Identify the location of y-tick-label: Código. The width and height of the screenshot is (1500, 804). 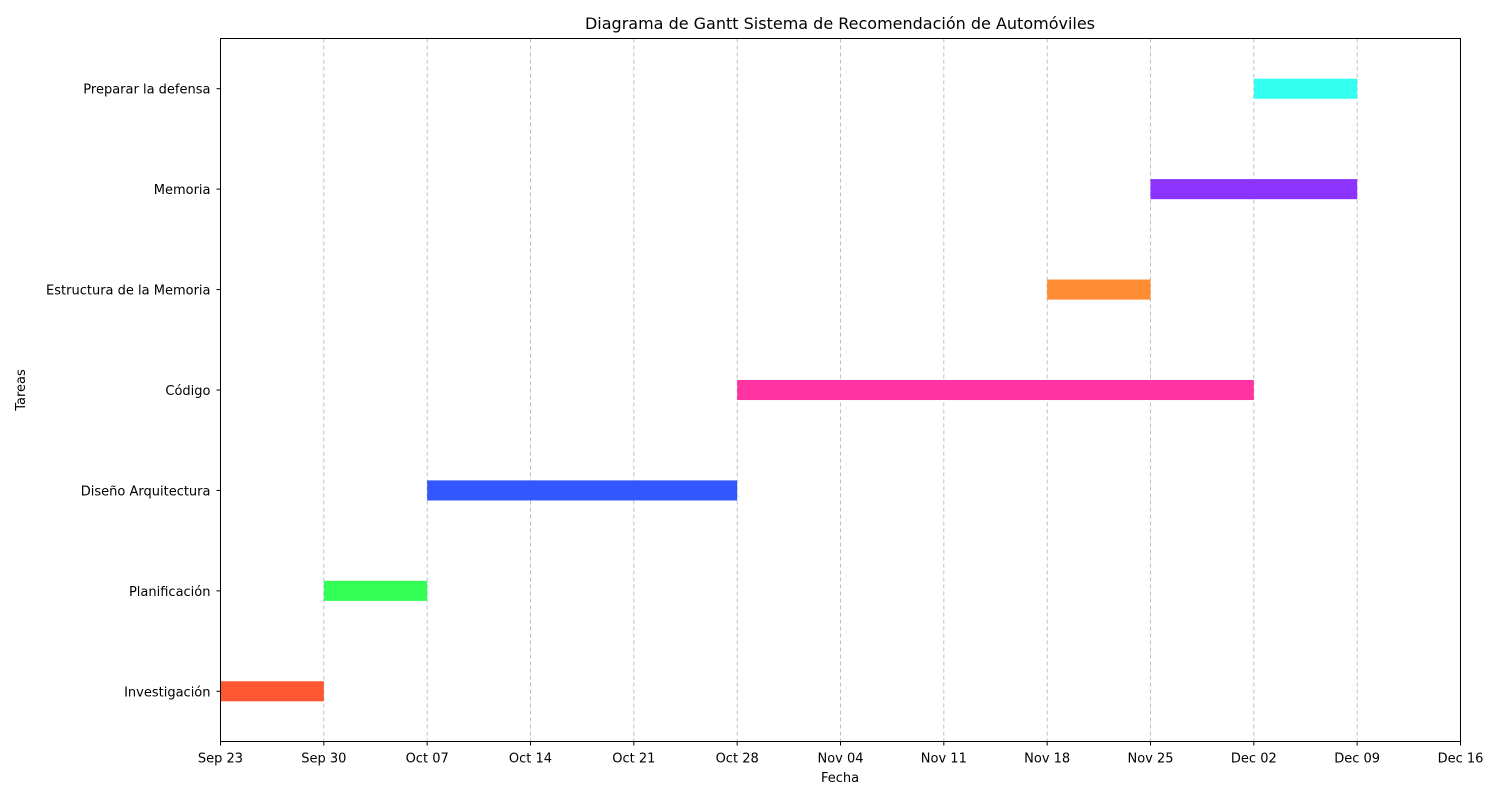
(187, 391).